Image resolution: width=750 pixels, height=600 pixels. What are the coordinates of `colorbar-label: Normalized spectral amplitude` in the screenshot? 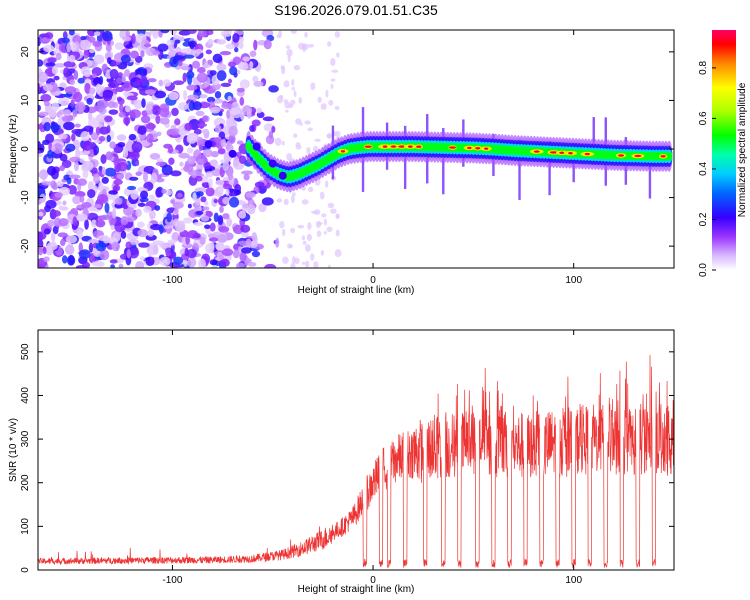 It's located at (742, 149).